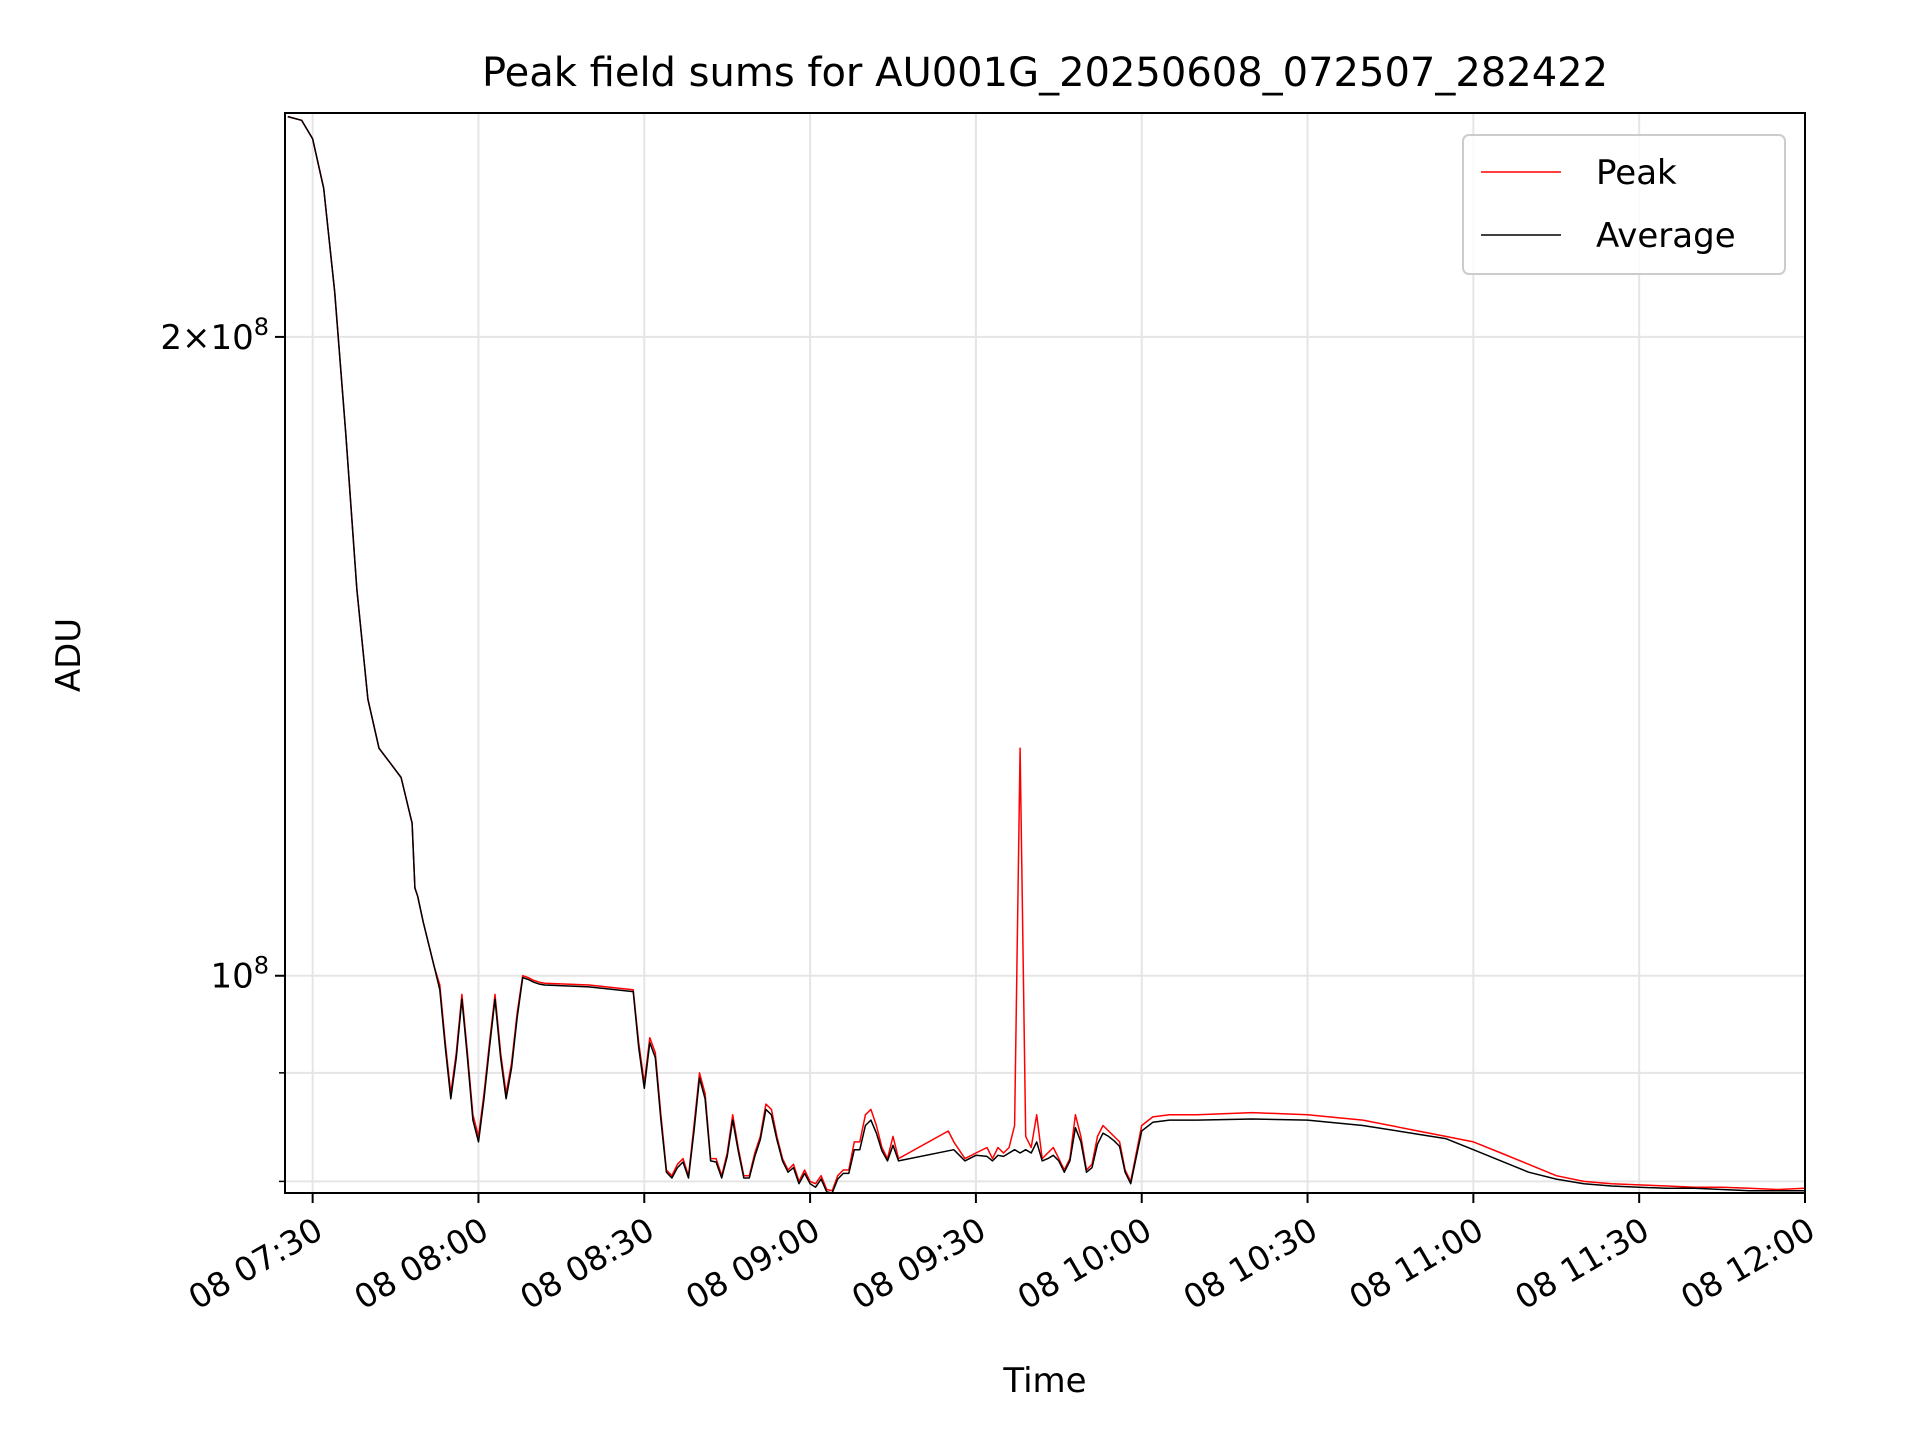 The height and width of the screenshot is (1445, 1920). I want to click on y-tick-label: 2×108, so click(214, 335).